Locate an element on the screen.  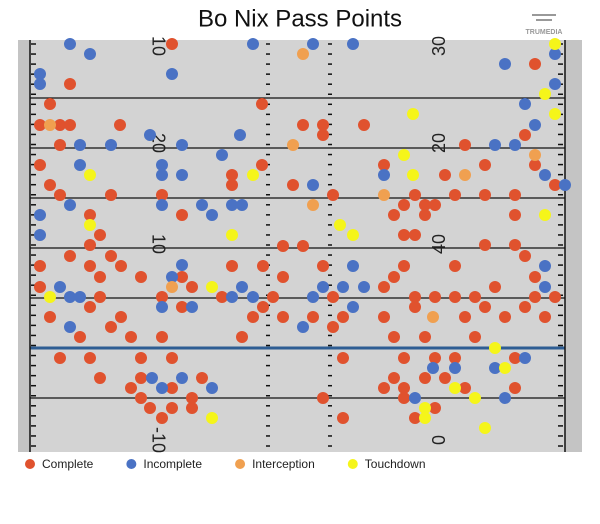
field-number: 40 is located at coordinates (439, 244).